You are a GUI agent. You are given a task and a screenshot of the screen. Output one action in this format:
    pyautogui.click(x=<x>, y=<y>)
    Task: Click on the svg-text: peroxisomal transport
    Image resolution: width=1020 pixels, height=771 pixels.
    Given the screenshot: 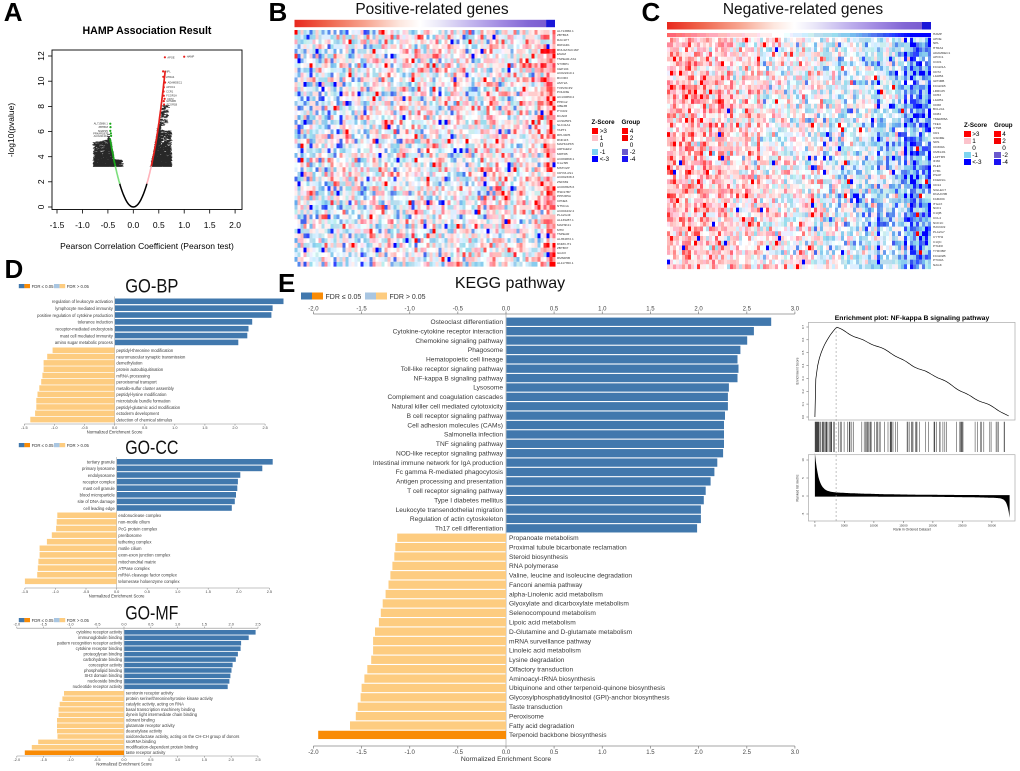 What is the action you would take?
    pyautogui.click(x=136, y=382)
    